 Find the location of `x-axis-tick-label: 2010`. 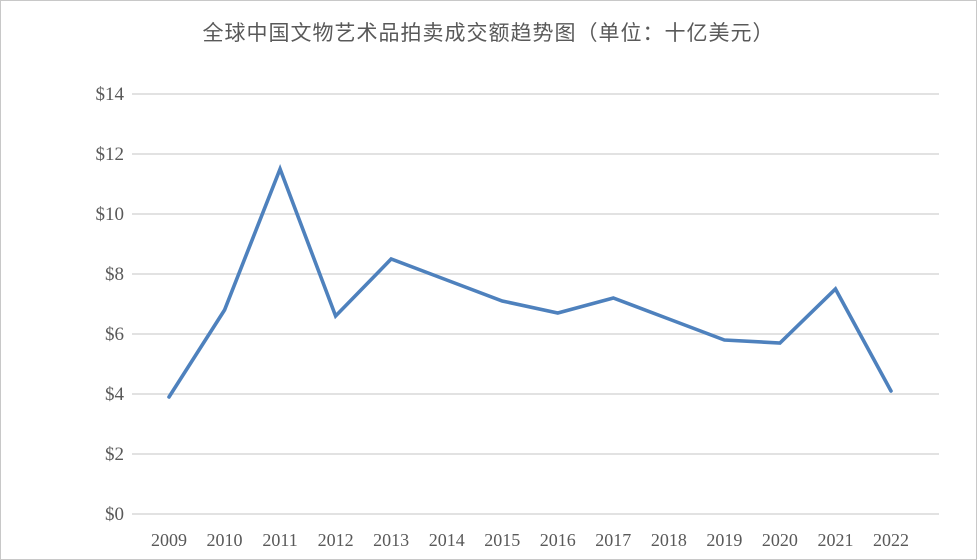

x-axis-tick-label: 2010 is located at coordinates (225, 540).